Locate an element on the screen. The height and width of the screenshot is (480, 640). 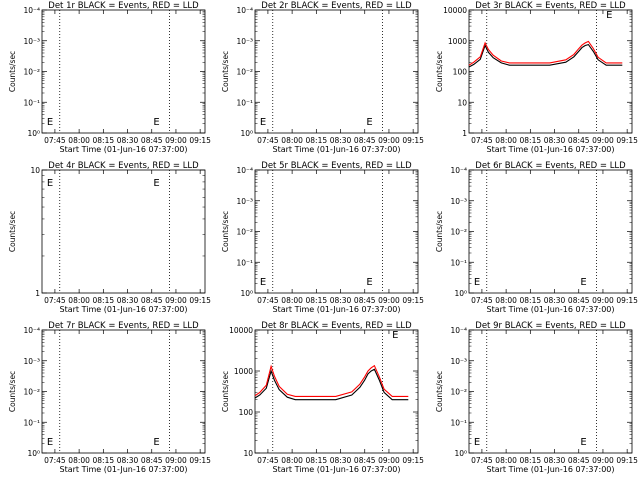
y-tick-label: 100 is located at coordinates (246, 412).